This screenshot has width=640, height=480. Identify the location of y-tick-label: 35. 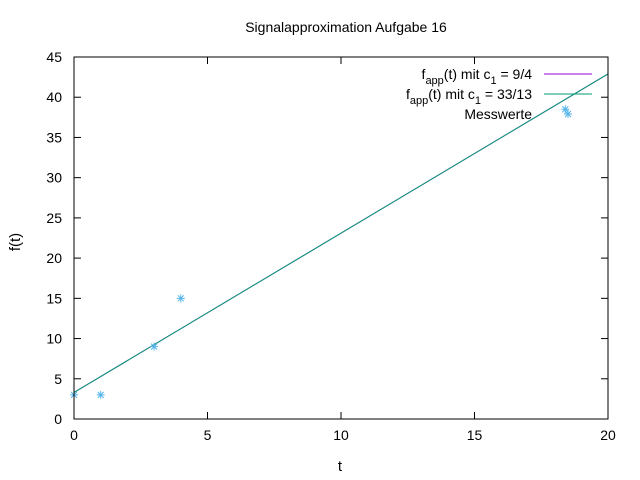
(54, 137).